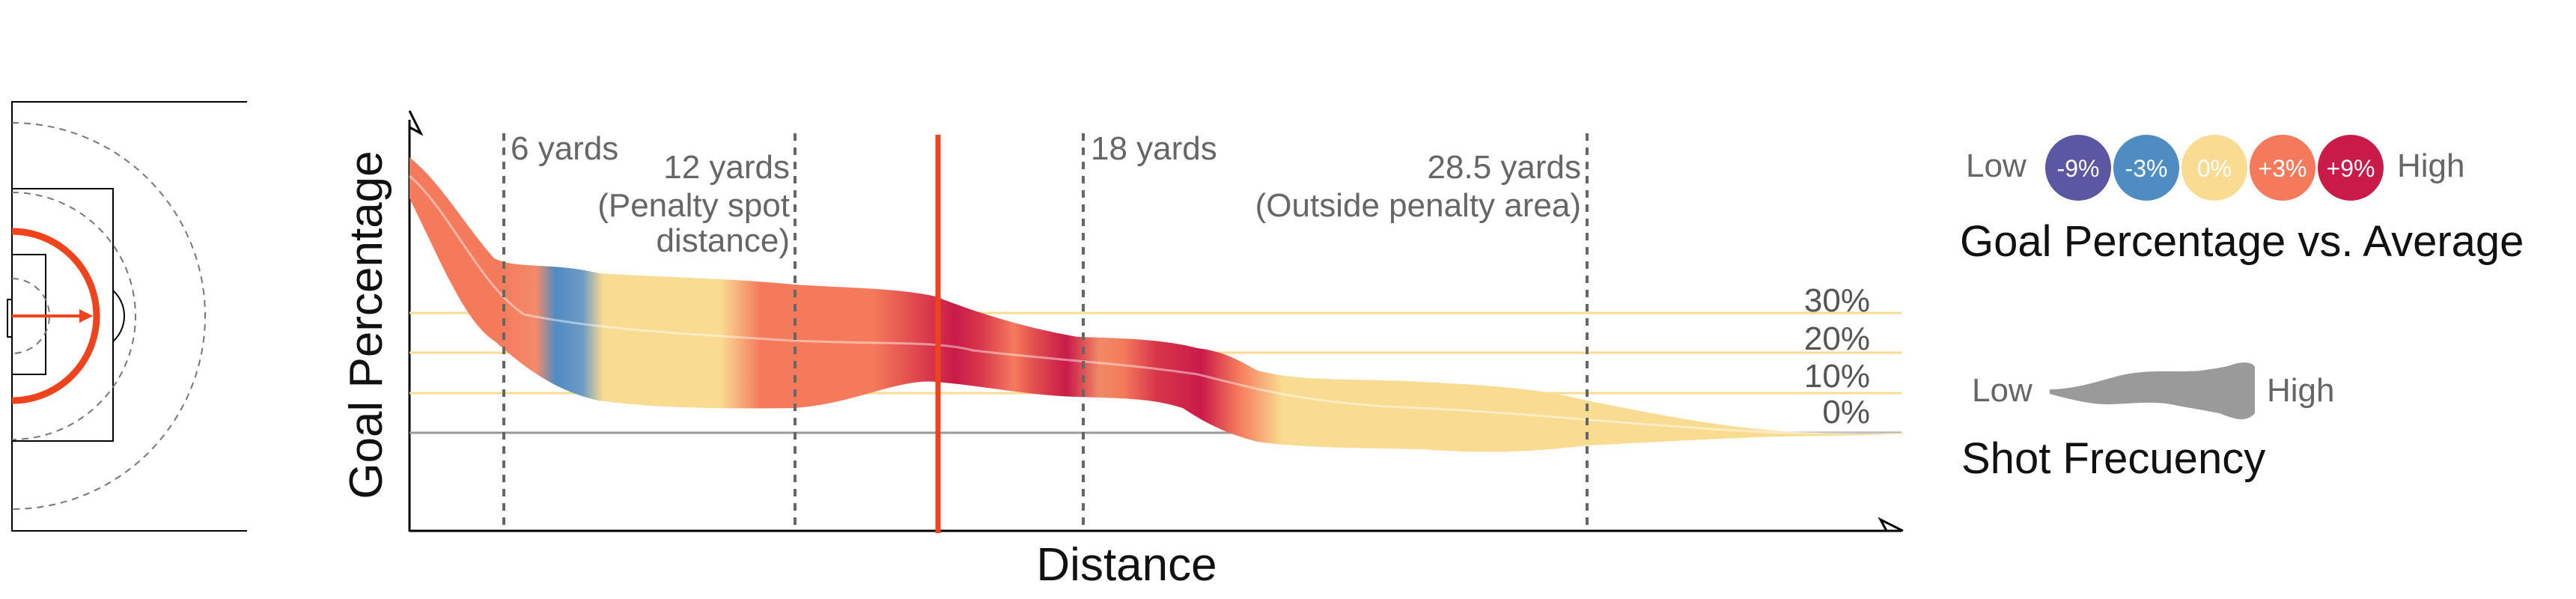  Describe the element at coordinates (416, 123) in the screenshot. I see `y-axis-arrow` at that location.